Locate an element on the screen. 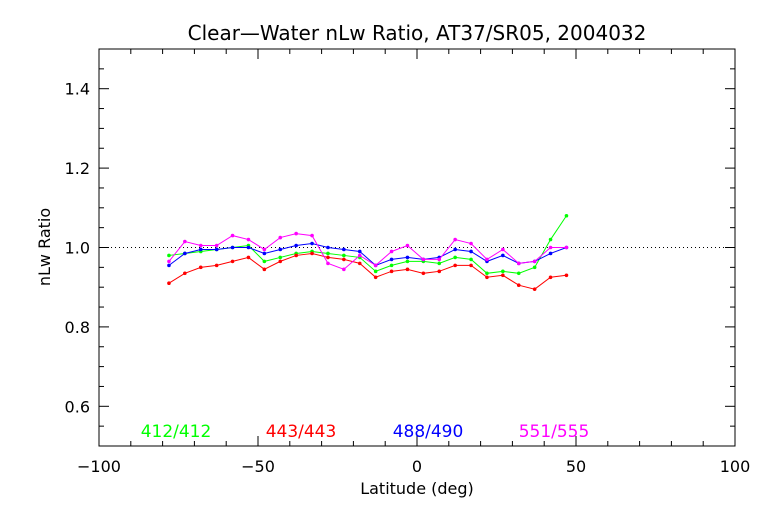  x-tick-label: −50 is located at coordinates (258, 466).